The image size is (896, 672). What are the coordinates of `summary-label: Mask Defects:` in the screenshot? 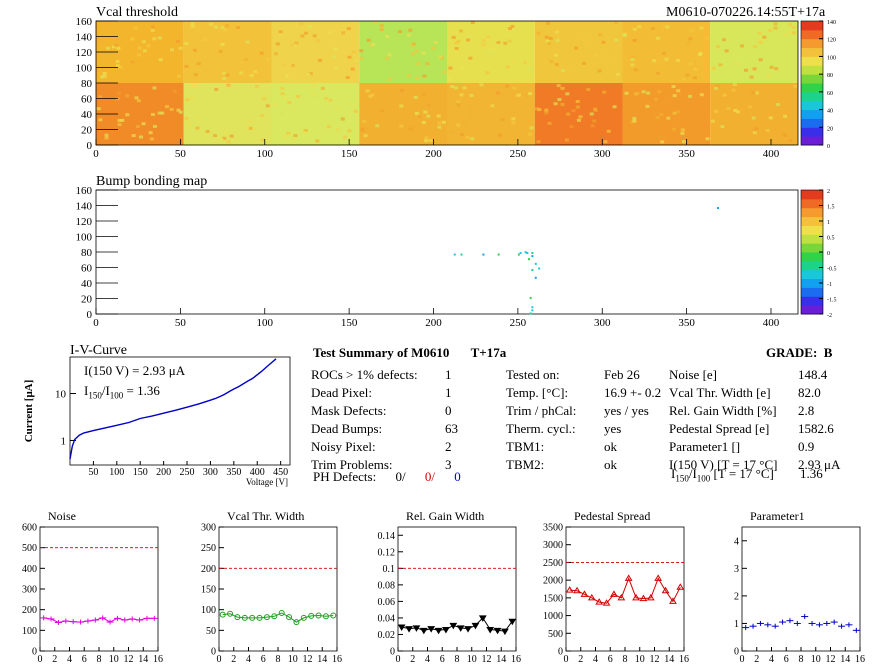 It's located at (349, 410).